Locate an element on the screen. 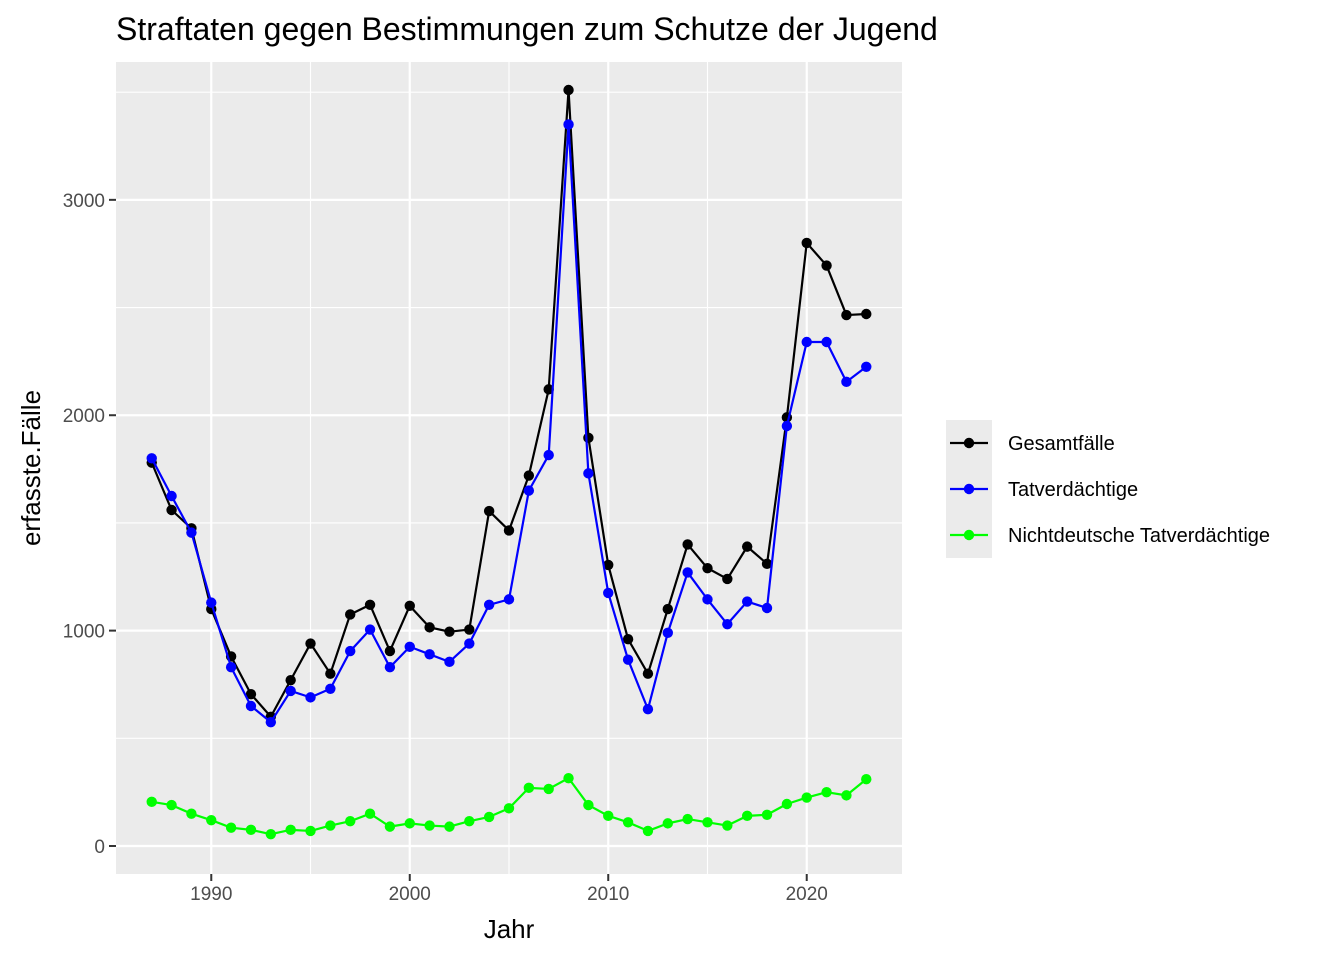 Image resolution: width=1344 pixels, height=960 pixels. y-axis-title: erfasste.Fälle is located at coordinates (31, 468).